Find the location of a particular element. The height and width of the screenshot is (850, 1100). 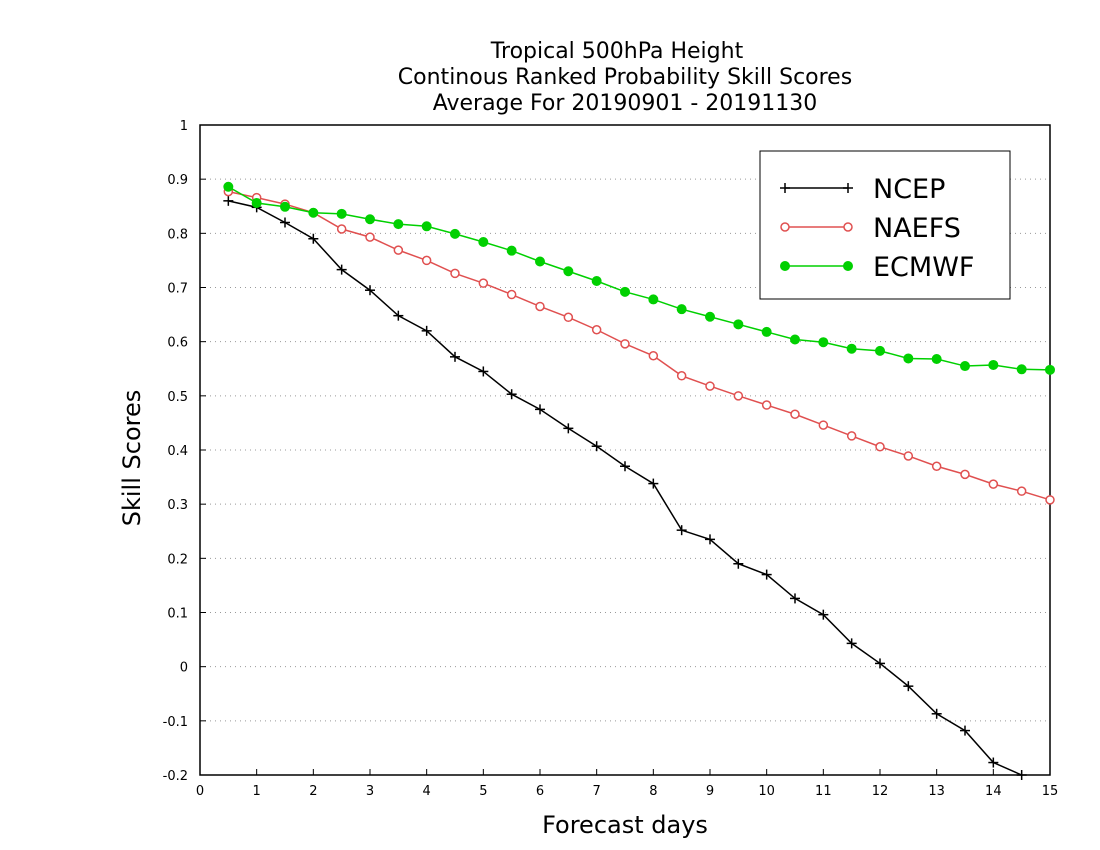

x-tick-label: 15 is located at coordinates (1050, 791).